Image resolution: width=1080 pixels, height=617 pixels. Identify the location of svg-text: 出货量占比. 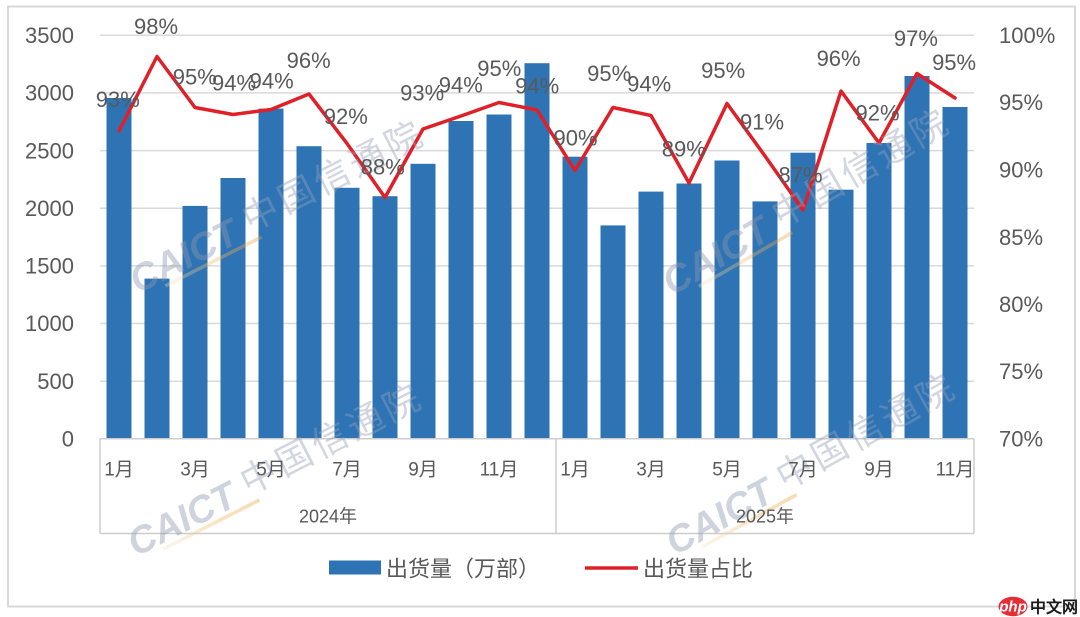
(698, 569).